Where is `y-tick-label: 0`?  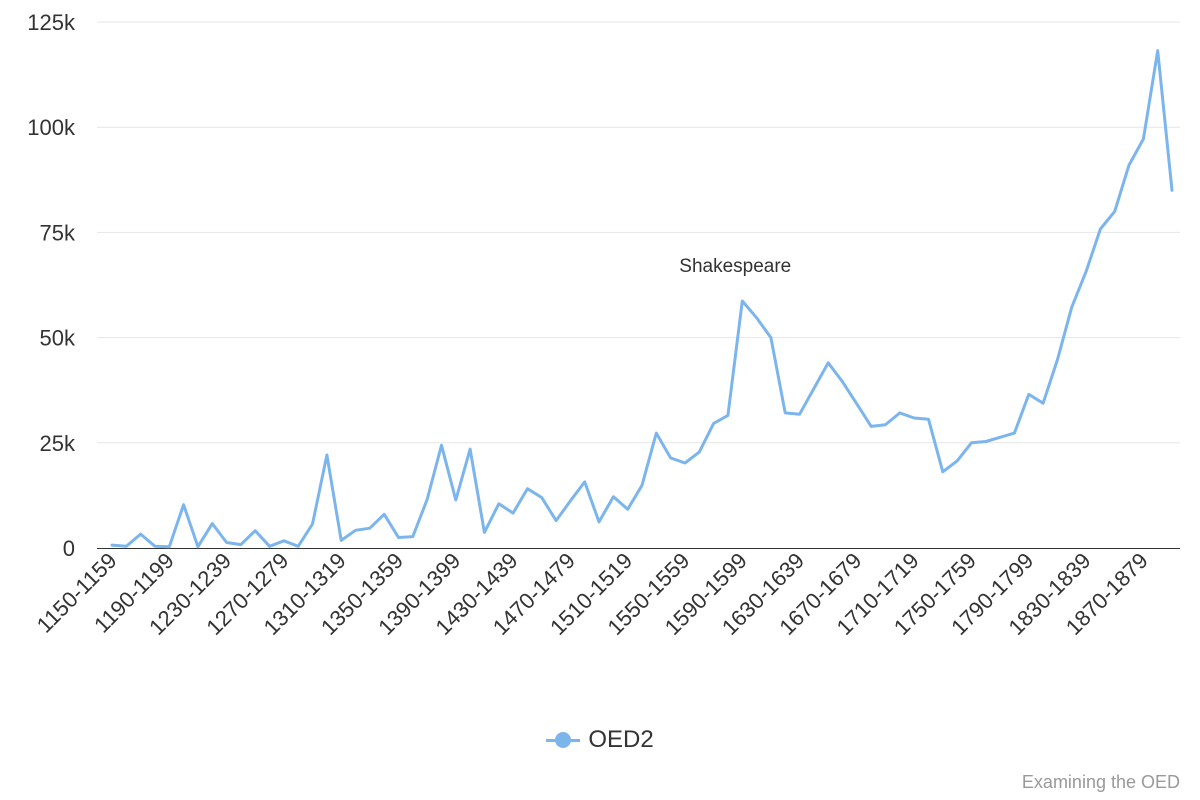
y-tick-label: 0 is located at coordinates (69, 548).